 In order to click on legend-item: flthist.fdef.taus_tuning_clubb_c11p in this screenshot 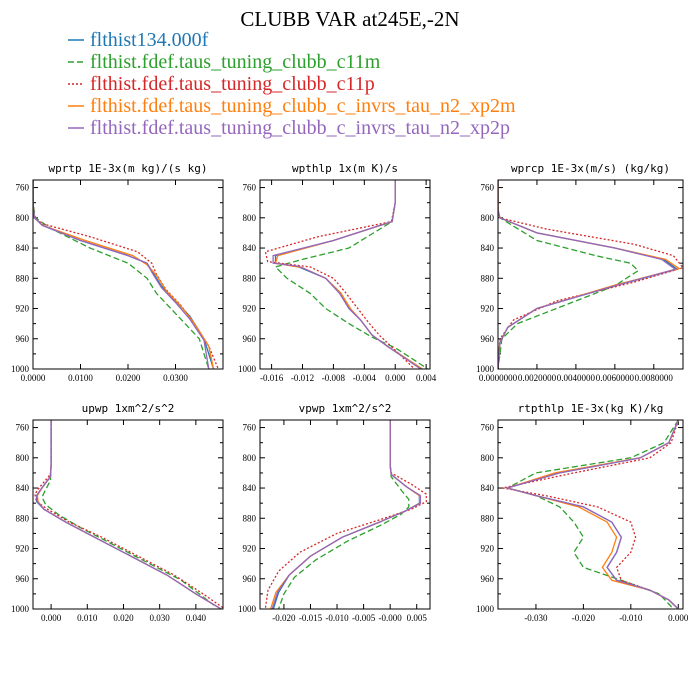, I will do `click(221, 84)`.